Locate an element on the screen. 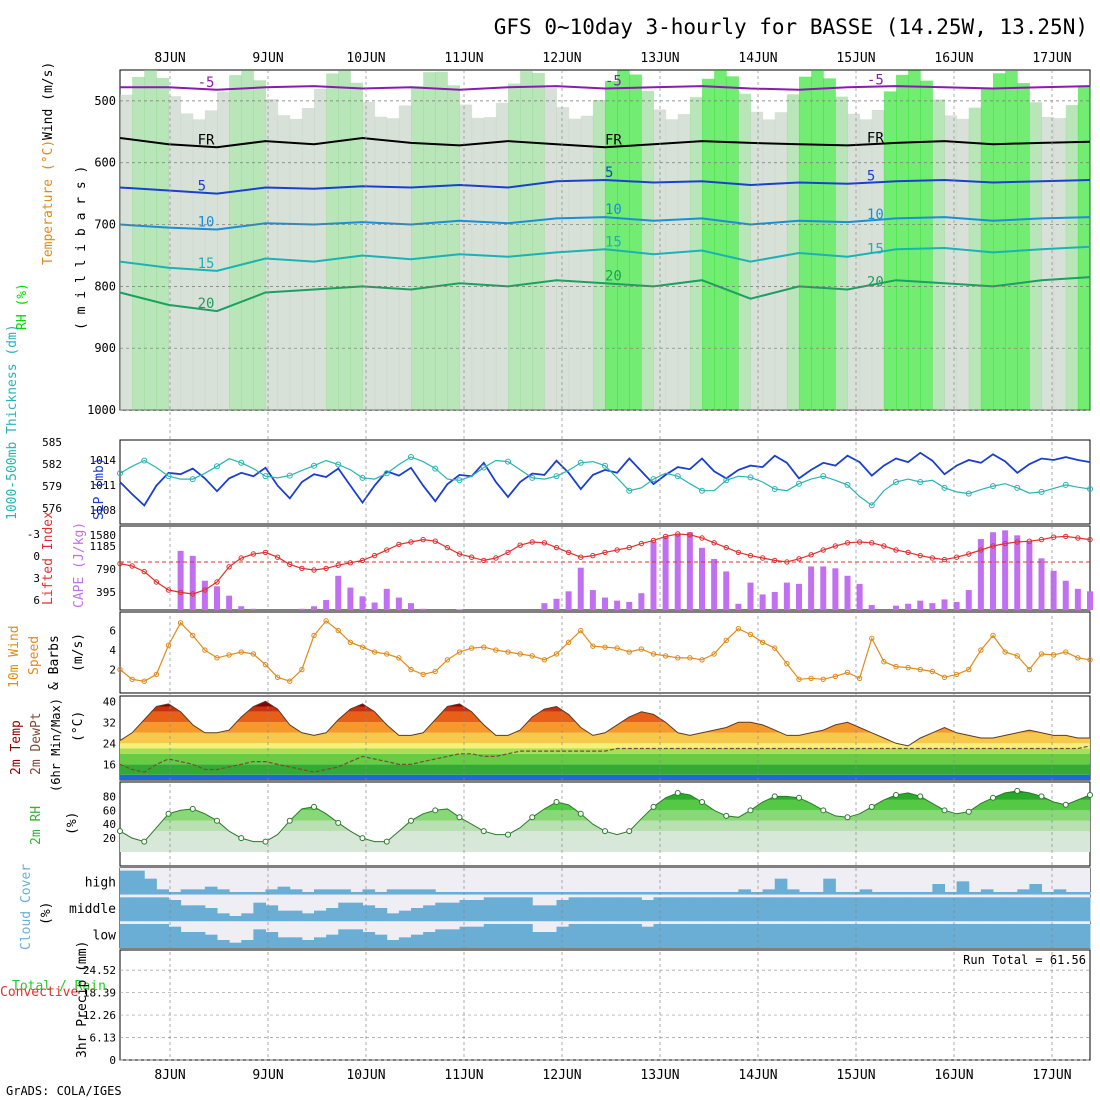 The height and width of the screenshot is (1100, 1100). isotherm-line is located at coordinates (605, 88).